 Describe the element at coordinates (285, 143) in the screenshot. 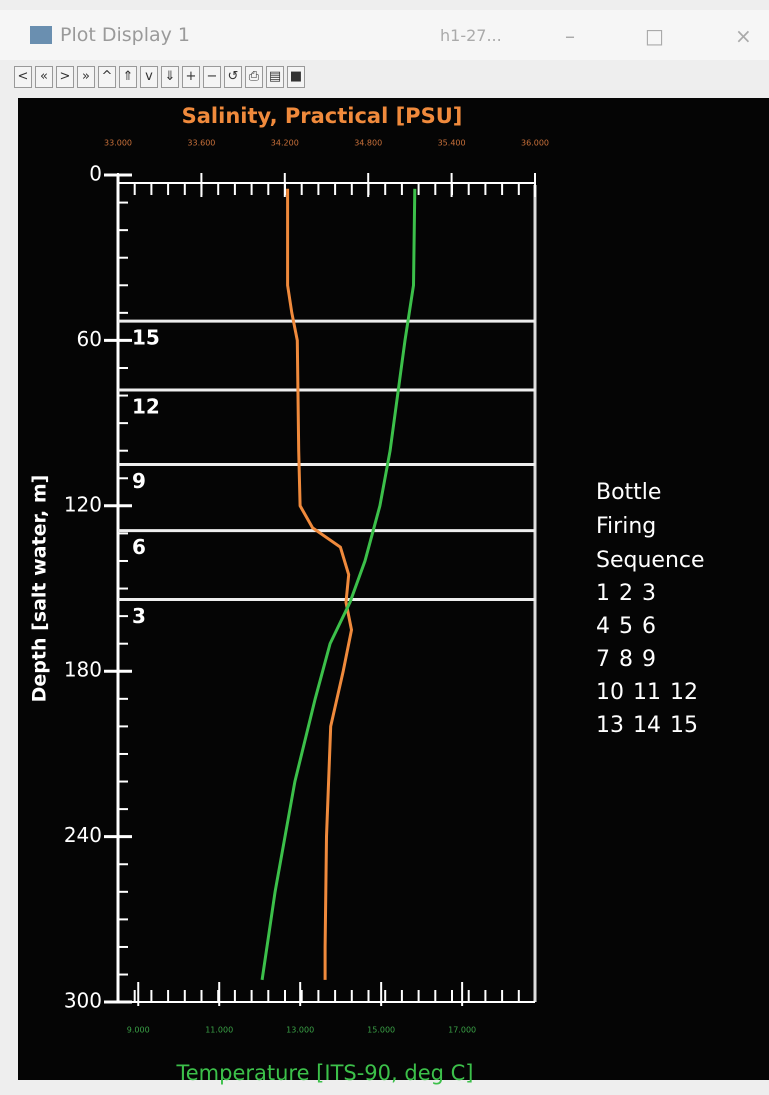

I see `x2-tick-label: 34.200` at that location.